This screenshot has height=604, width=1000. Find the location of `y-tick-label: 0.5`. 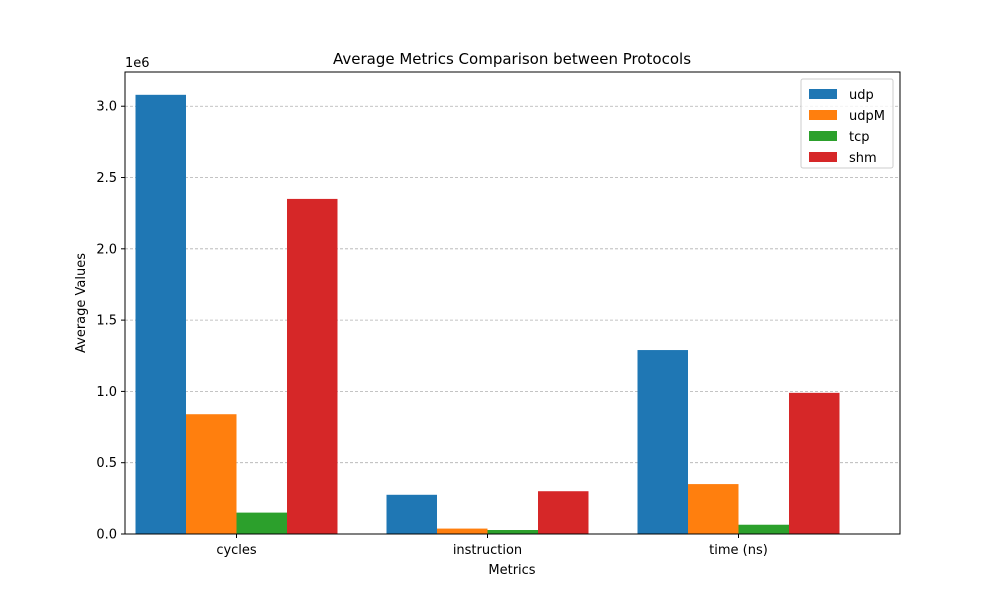

y-tick-label: 0.5 is located at coordinates (106, 463).